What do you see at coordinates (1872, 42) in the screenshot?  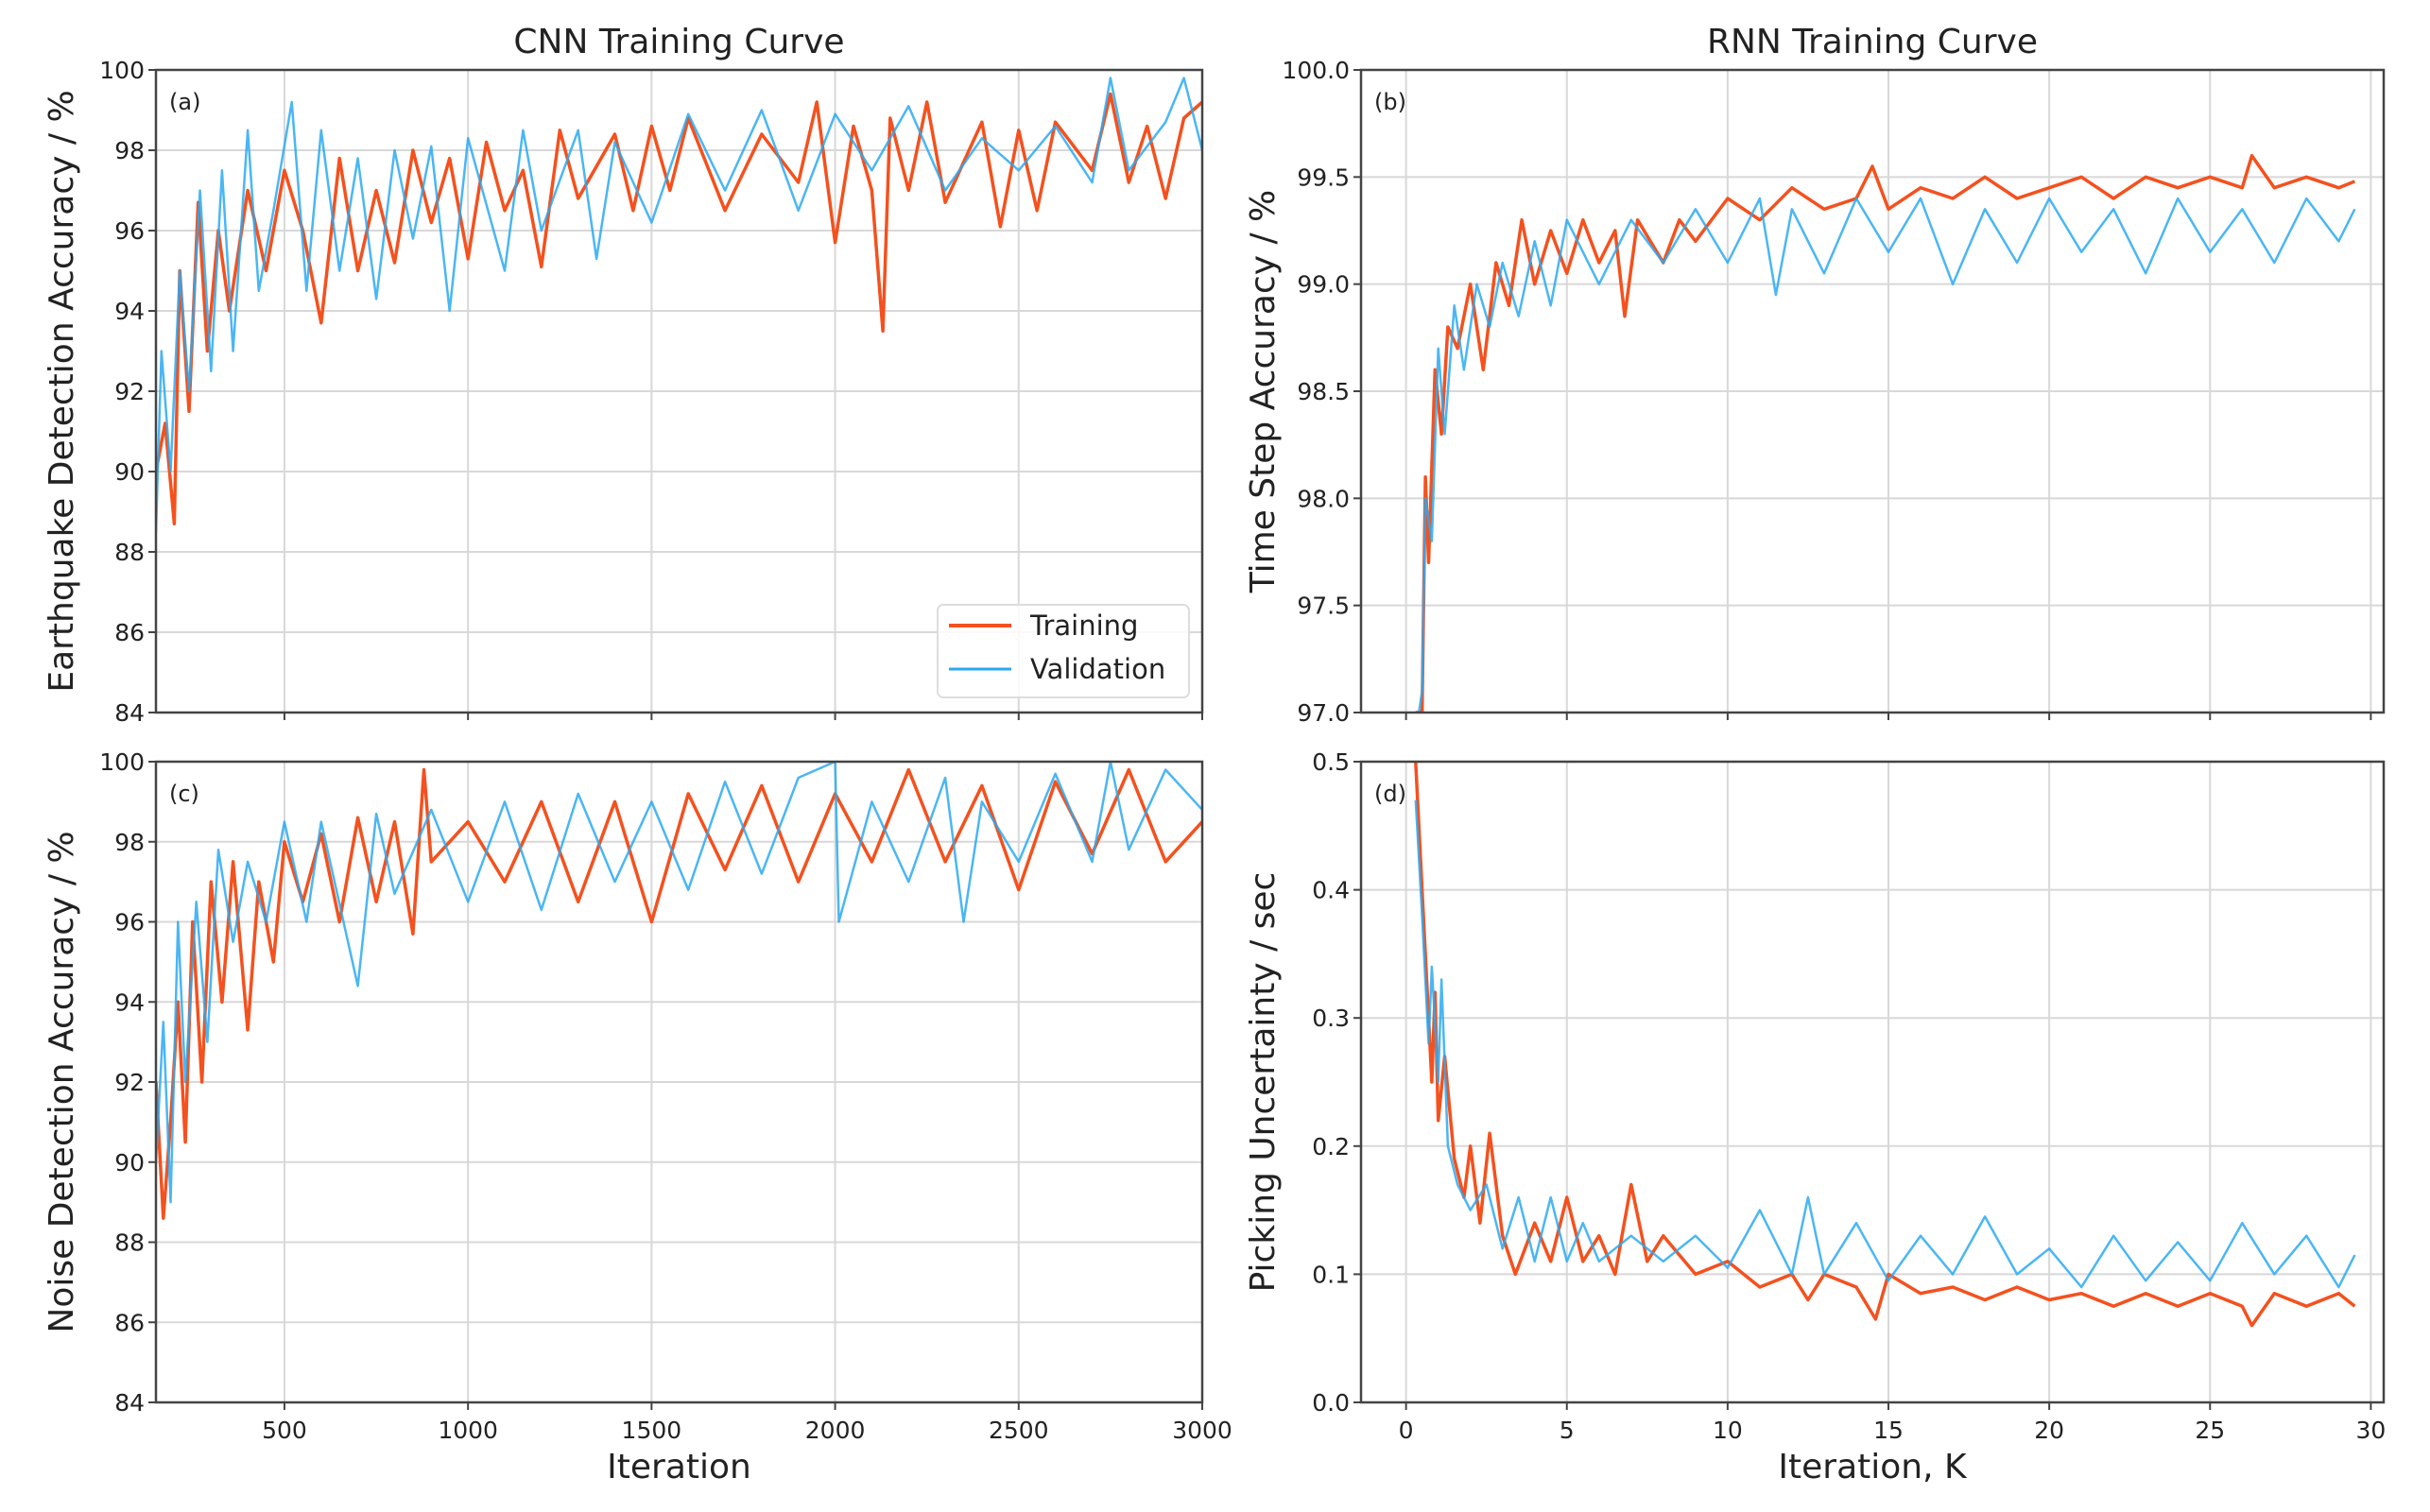 I see `chart-title: RNN Training Curve` at bounding box center [1872, 42].